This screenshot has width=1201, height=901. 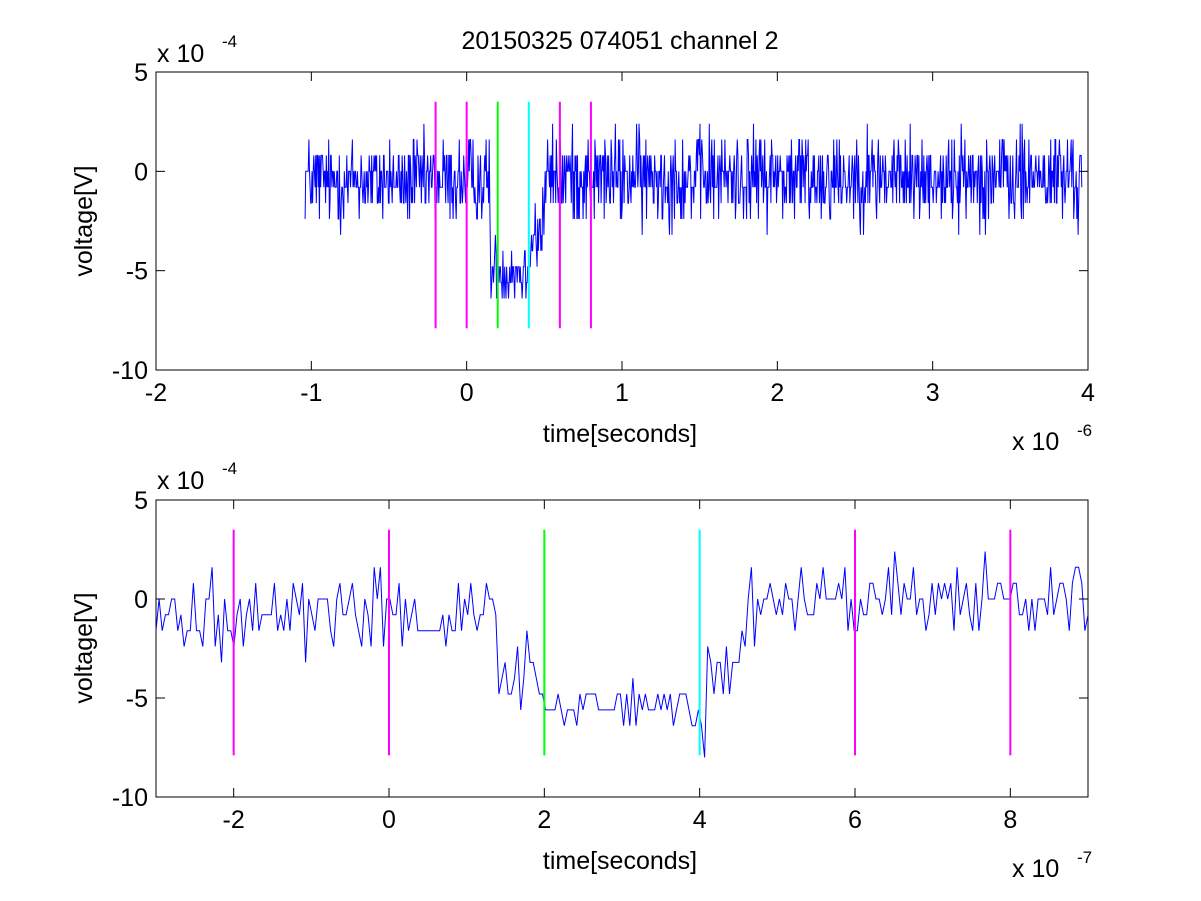 I want to click on bottom-plot-x-tick-label: 6, so click(x=855, y=820).